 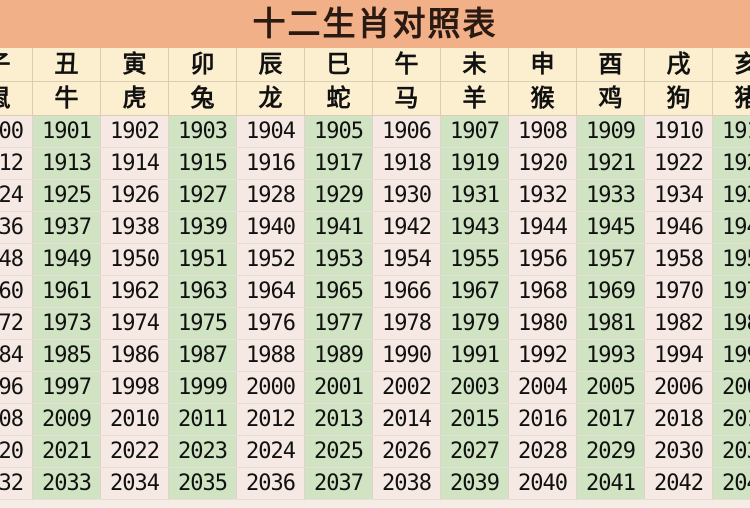 I want to click on year-cell: 1980, so click(x=543, y=324).